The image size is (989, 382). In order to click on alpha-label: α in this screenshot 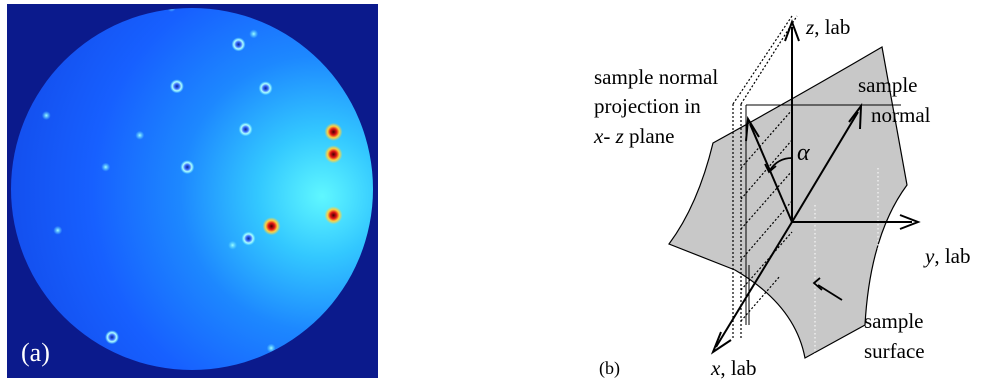, I will do `click(803, 153)`.